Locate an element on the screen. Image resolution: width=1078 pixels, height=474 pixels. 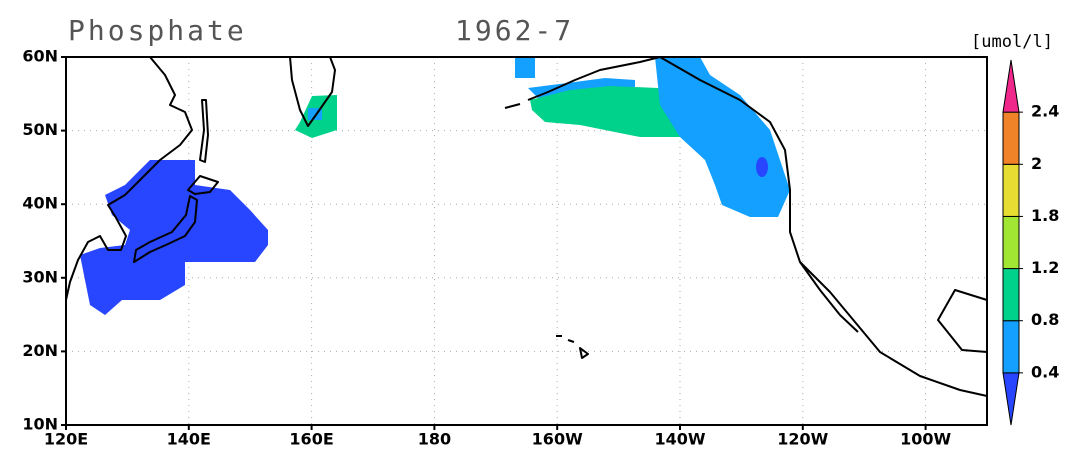
x-tick-label: 120E is located at coordinates (66, 439).